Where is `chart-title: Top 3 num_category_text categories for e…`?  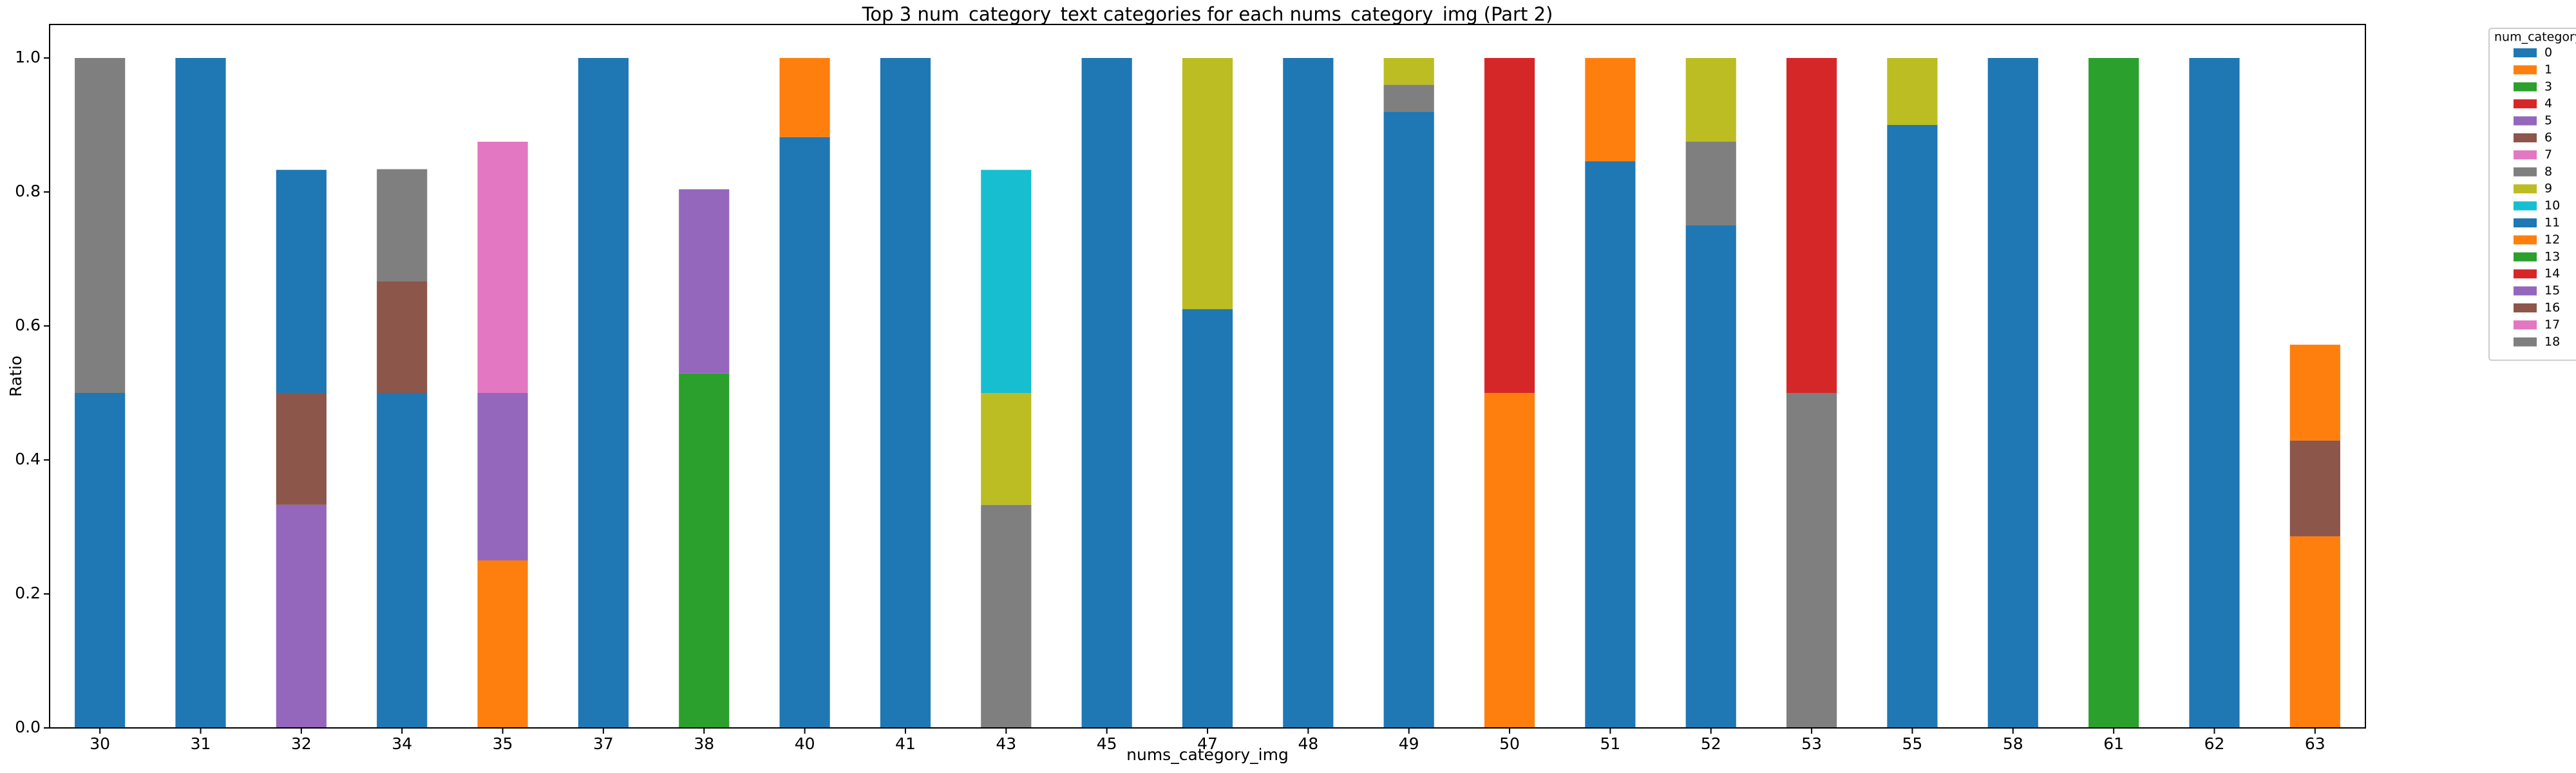
chart-title: Top 3 num_category_text categories for e… is located at coordinates (1207, 14).